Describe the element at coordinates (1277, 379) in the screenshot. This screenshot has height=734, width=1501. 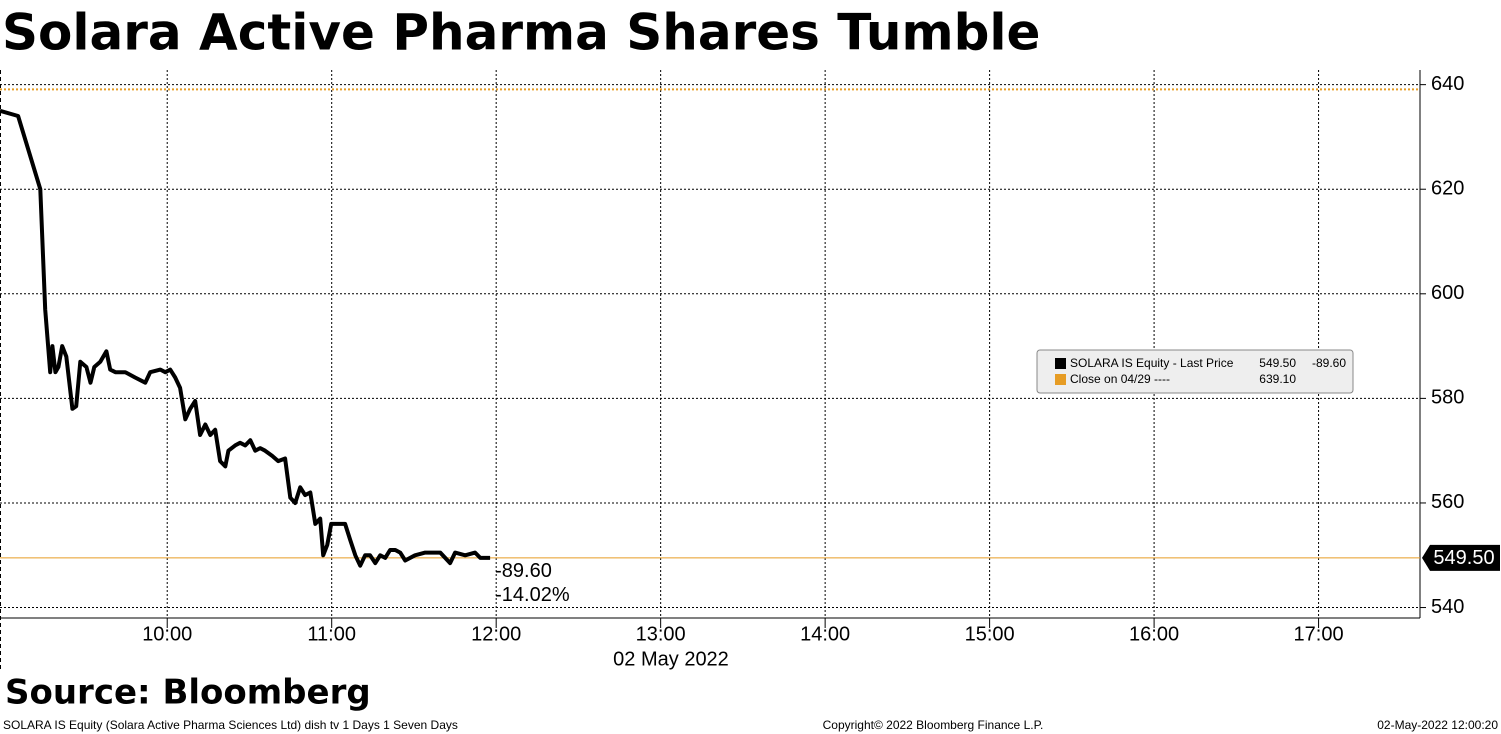
I see `legend-value: 639.10` at that location.